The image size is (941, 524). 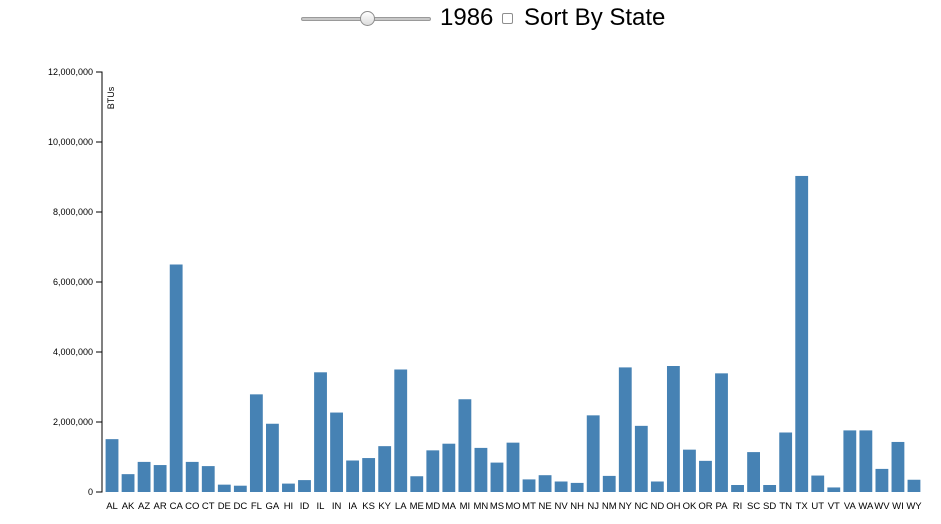 I want to click on bar-la, so click(x=401, y=431).